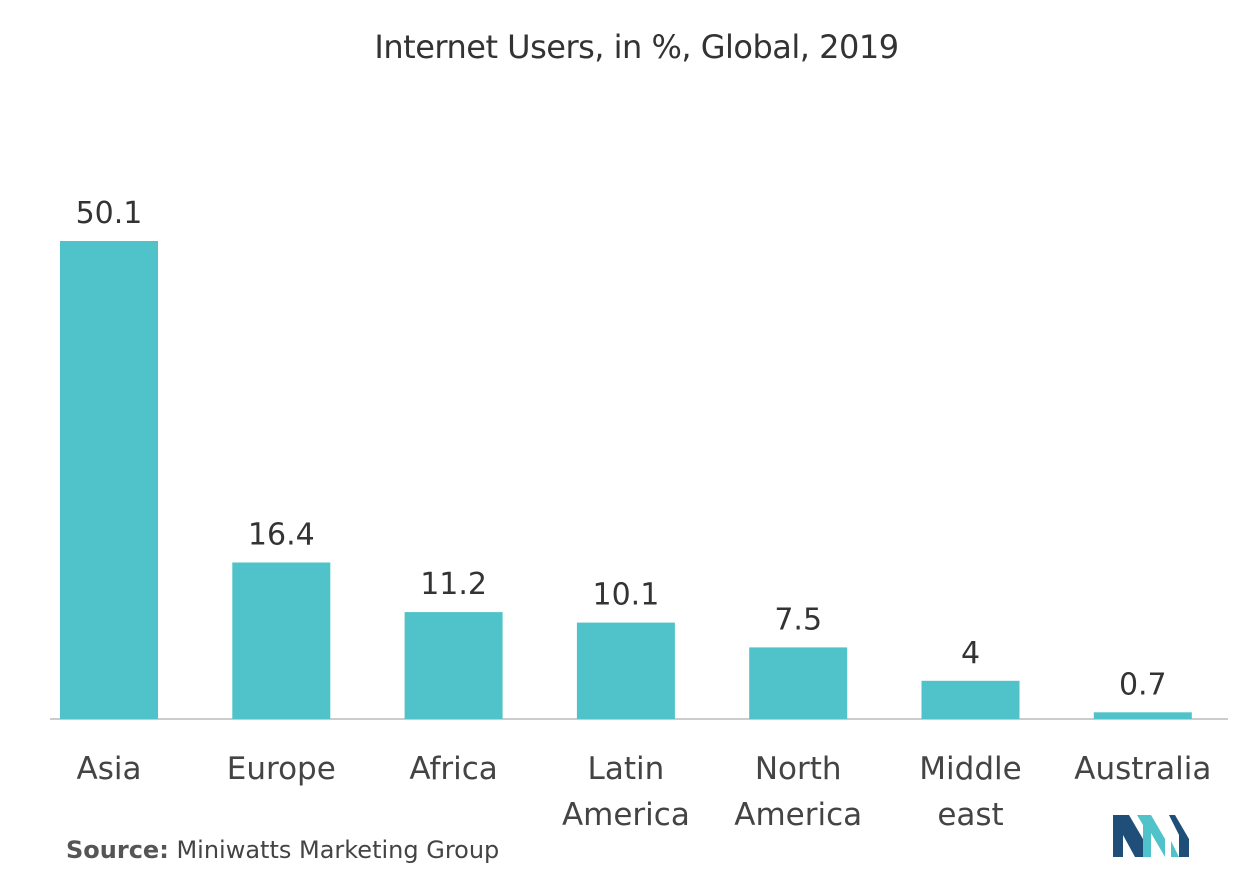  What do you see at coordinates (281, 535) in the screenshot?
I see `value-label-europe: 16.4` at bounding box center [281, 535].